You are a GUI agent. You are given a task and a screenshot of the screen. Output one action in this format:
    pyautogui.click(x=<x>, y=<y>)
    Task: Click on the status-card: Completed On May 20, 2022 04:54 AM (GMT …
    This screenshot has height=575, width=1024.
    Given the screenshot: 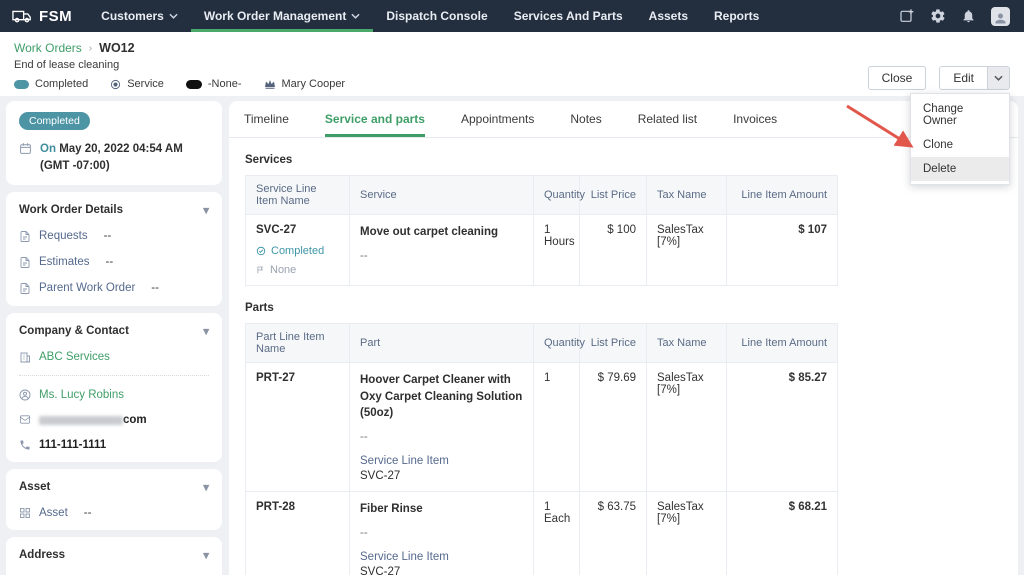 What is the action you would take?
    pyautogui.click(x=114, y=143)
    